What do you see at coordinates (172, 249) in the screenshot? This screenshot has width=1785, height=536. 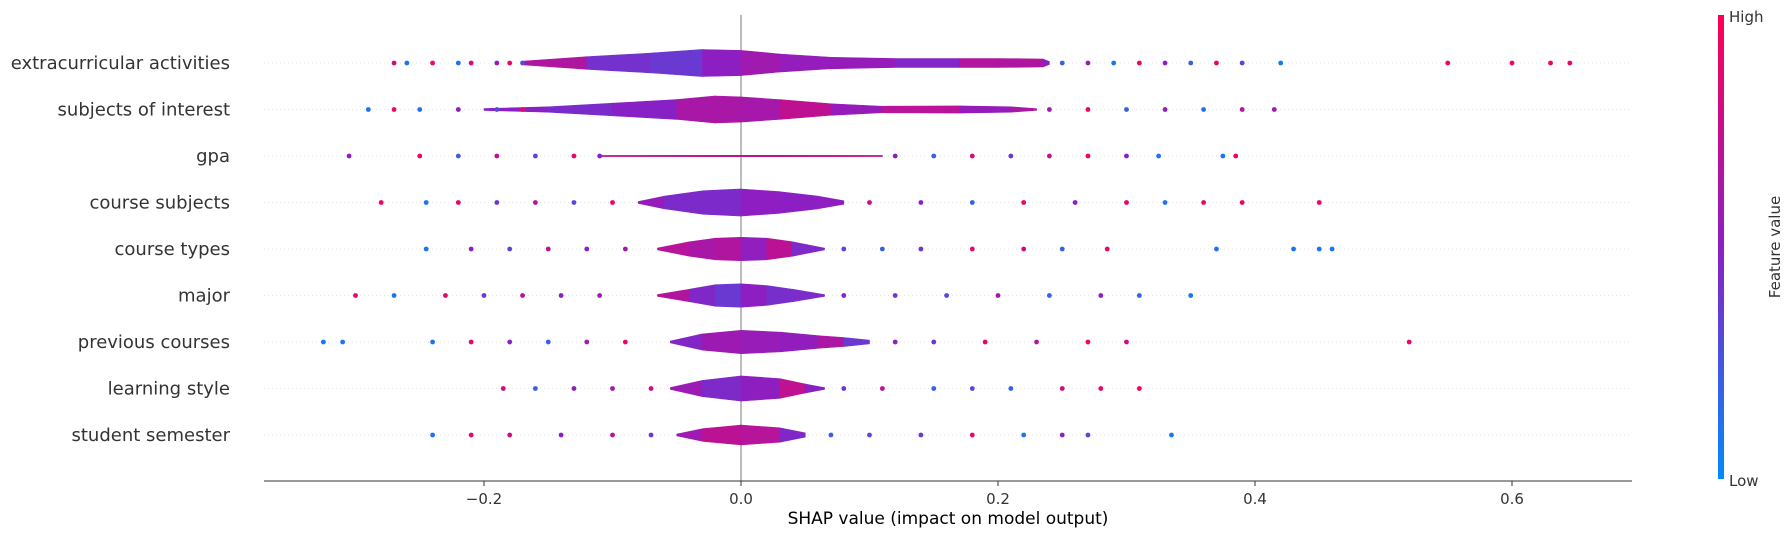 I see `feature-label: course types` at bounding box center [172, 249].